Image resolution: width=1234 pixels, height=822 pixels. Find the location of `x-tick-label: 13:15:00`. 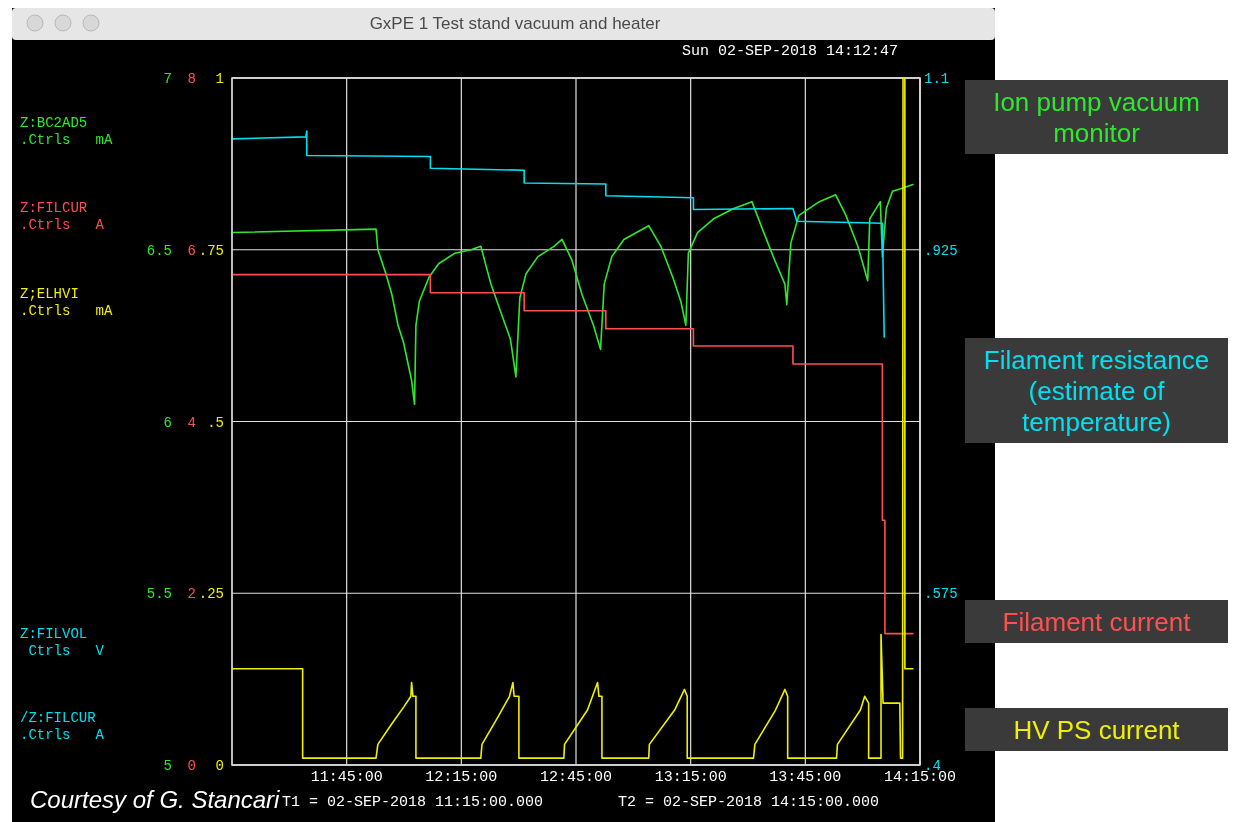

x-tick-label: 13:15:00 is located at coordinates (690, 777).